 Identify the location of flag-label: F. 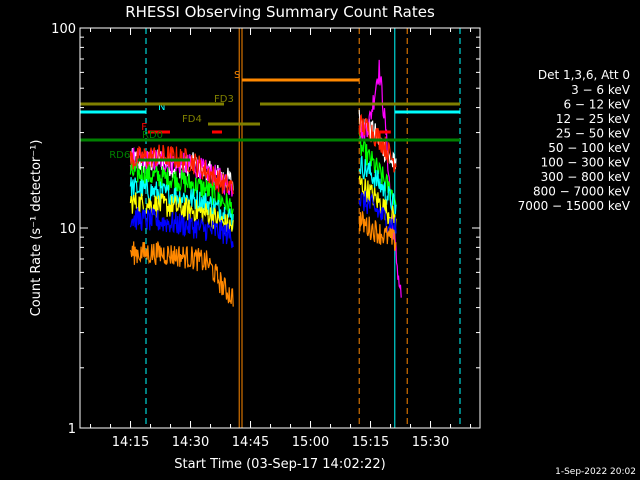
(144, 127).